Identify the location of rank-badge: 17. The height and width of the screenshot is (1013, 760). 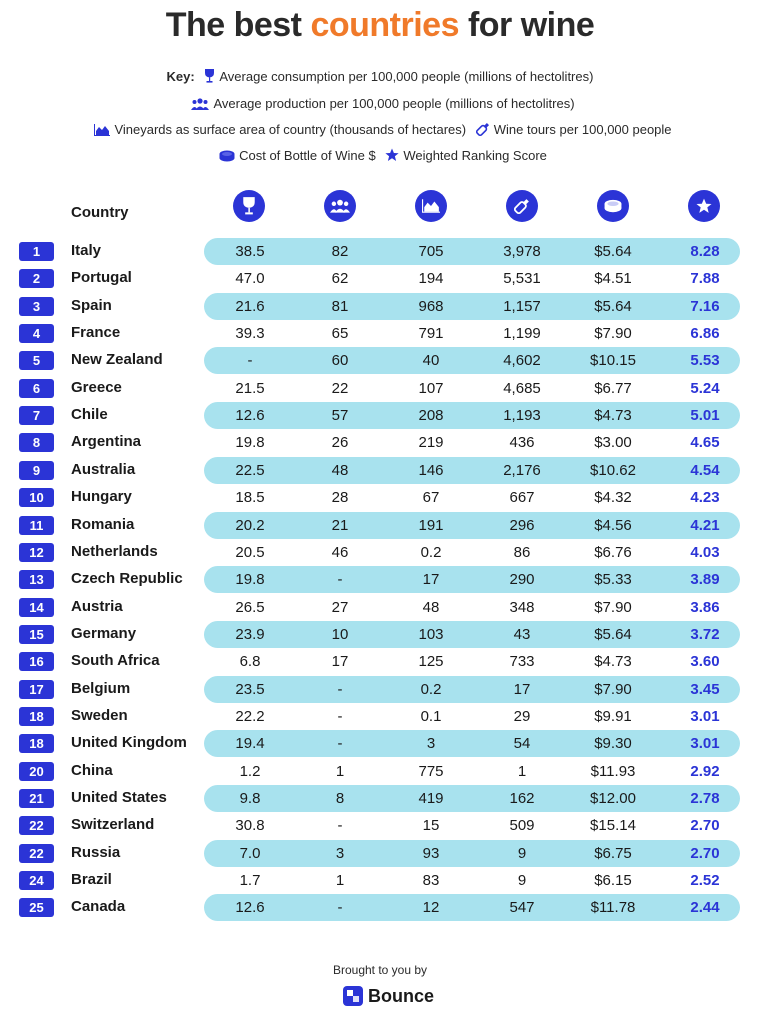
(36, 689).